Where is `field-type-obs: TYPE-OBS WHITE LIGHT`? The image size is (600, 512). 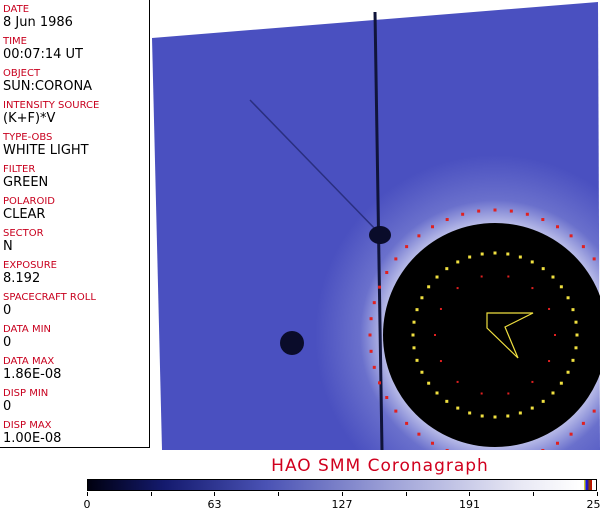 field-type-obs: TYPE-OBS WHITE LIGHT is located at coordinates (46, 145).